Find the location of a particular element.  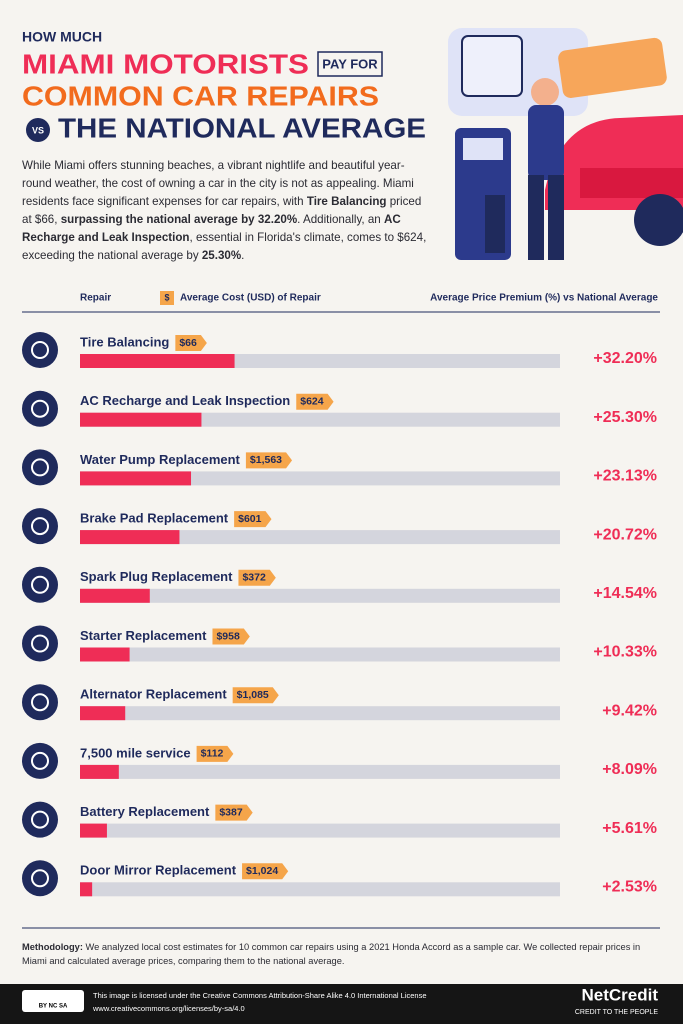

value-label: +23.13% is located at coordinates (625, 476).